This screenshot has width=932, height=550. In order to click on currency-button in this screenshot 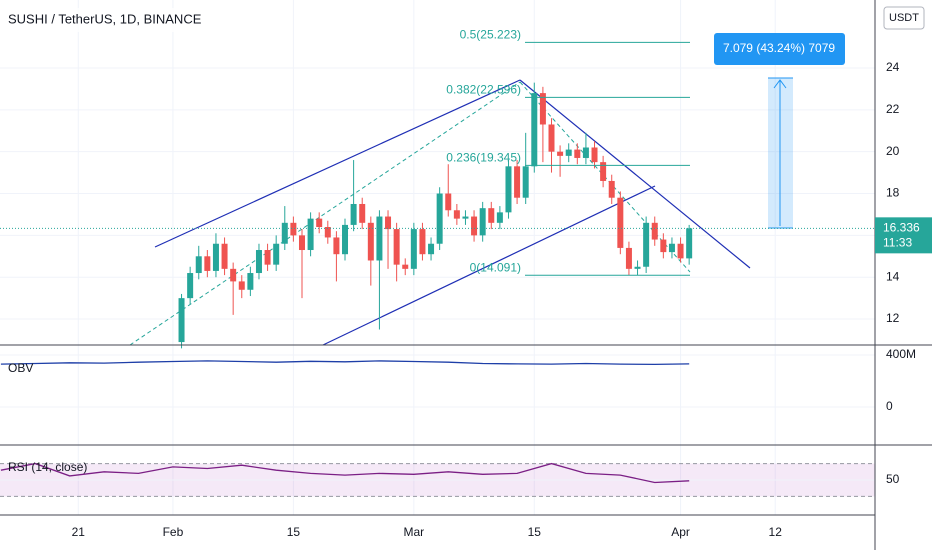, I will do `click(904, 18)`.